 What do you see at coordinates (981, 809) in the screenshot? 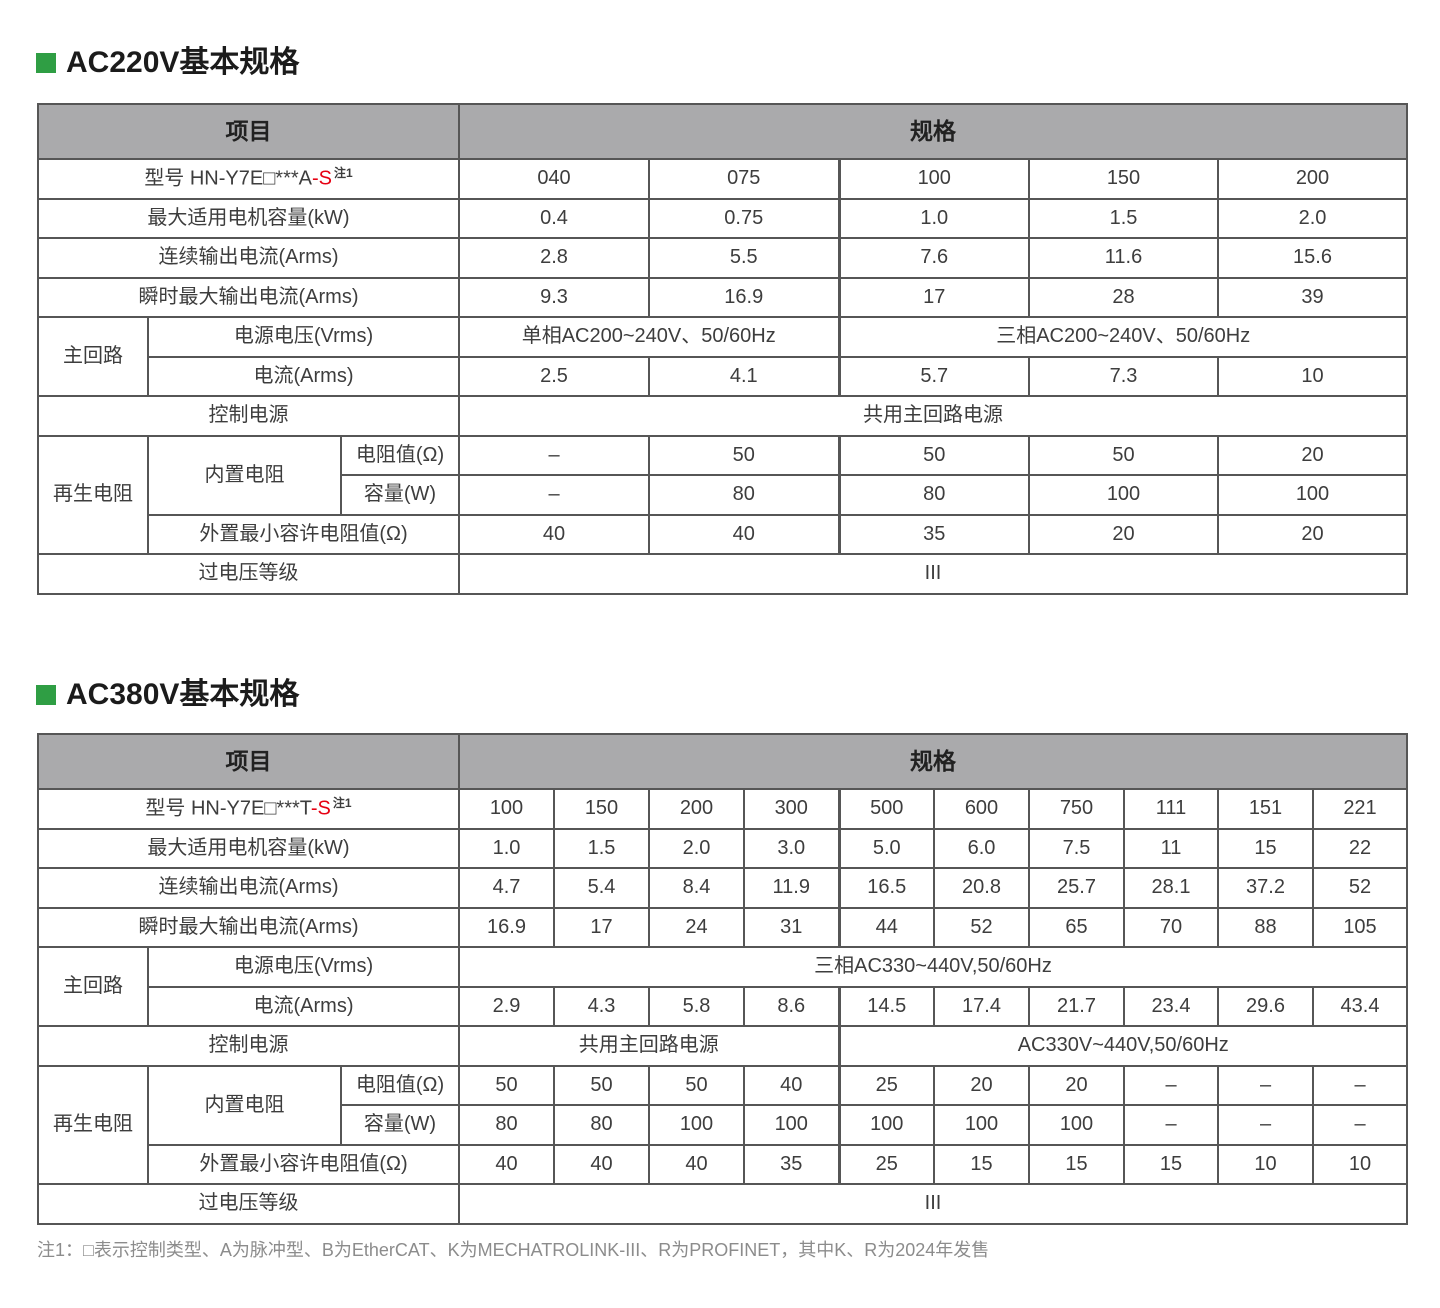
I see `value-cell: 600` at bounding box center [981, 809].